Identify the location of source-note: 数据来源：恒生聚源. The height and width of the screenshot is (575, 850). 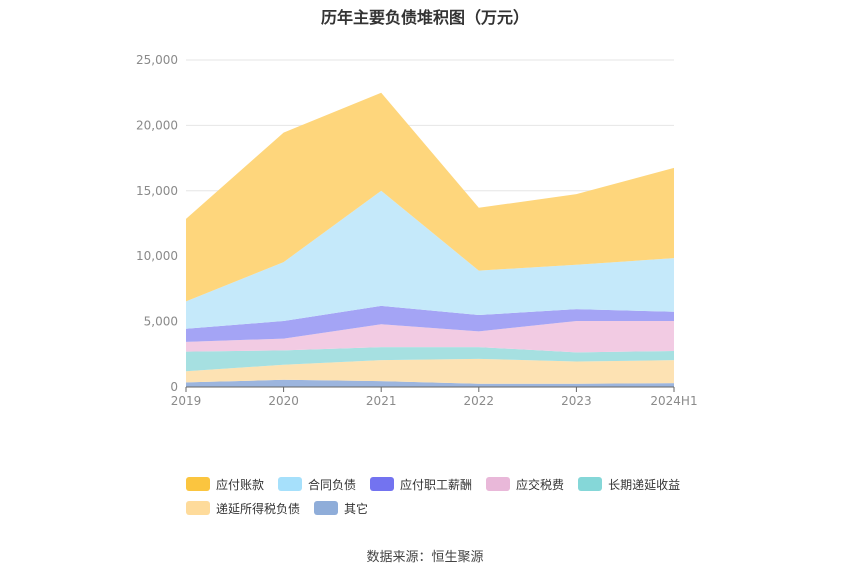
(425, 557).